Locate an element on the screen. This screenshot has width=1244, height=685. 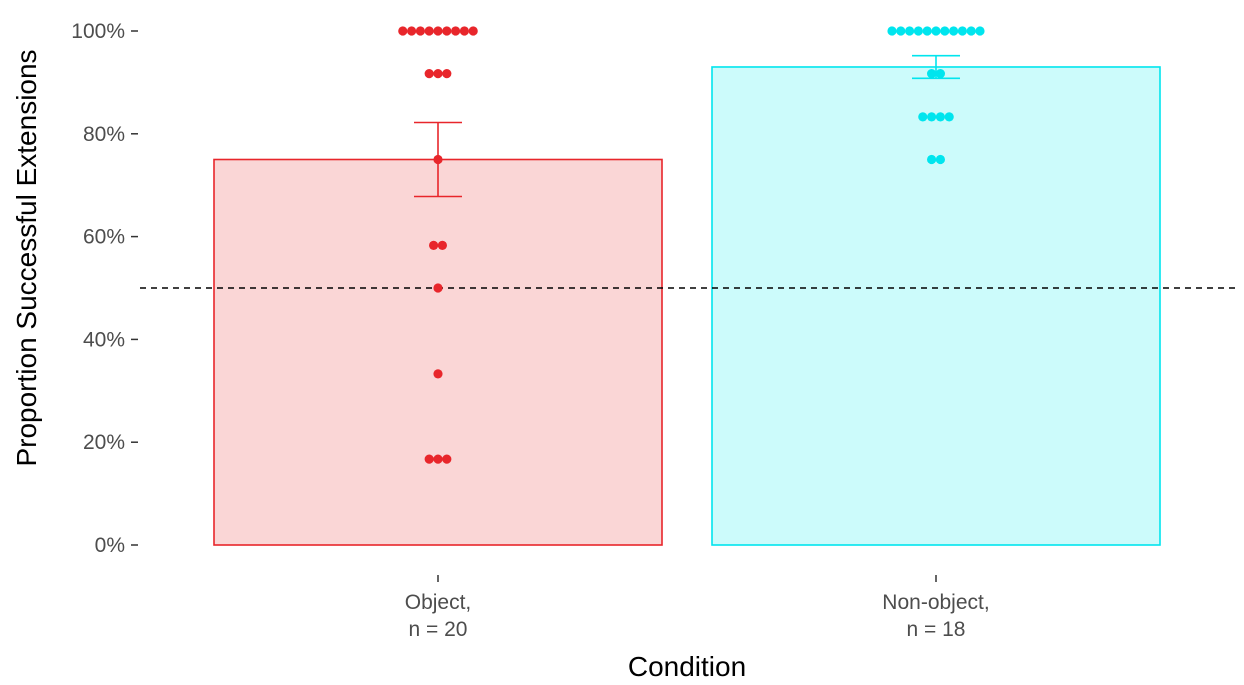
x-tick-label: Object, is located at coordinates (438, 602).